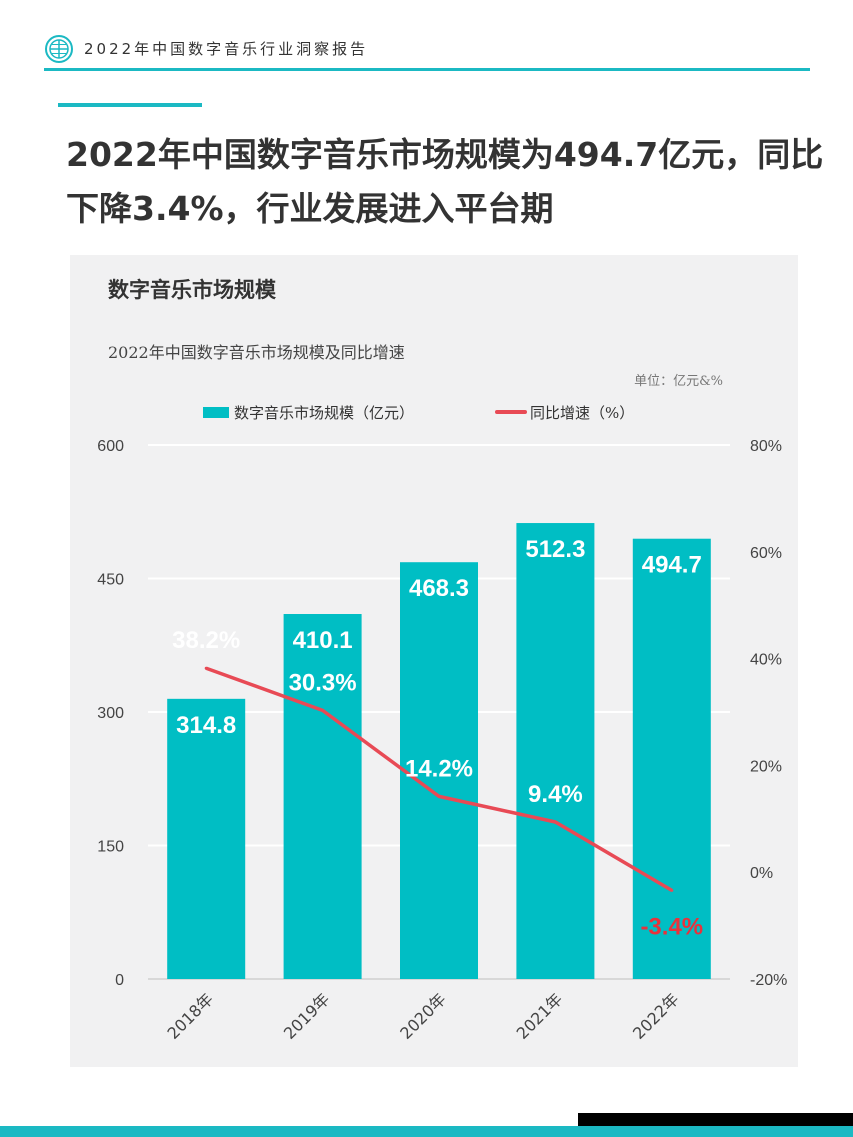 This screenshot has width=853, height=1137. Describe the element at coordinates (110, 713) in the screenshot. I see `y-left-tick-label: 300` at that location.